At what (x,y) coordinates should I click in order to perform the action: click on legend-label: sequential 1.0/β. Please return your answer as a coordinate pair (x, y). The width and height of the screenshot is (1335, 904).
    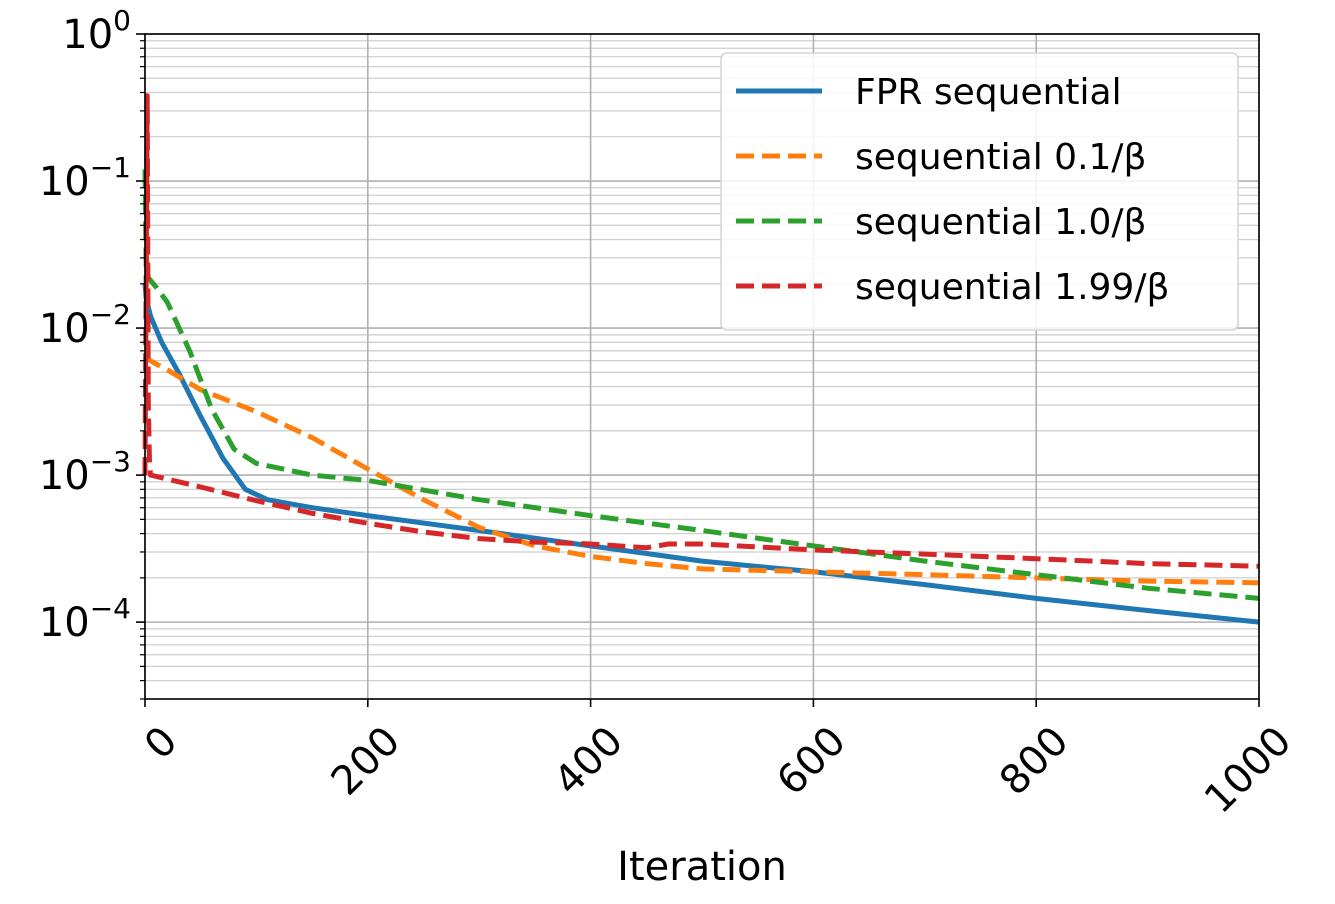
    Looking at the image, I should click on (1001, 222).